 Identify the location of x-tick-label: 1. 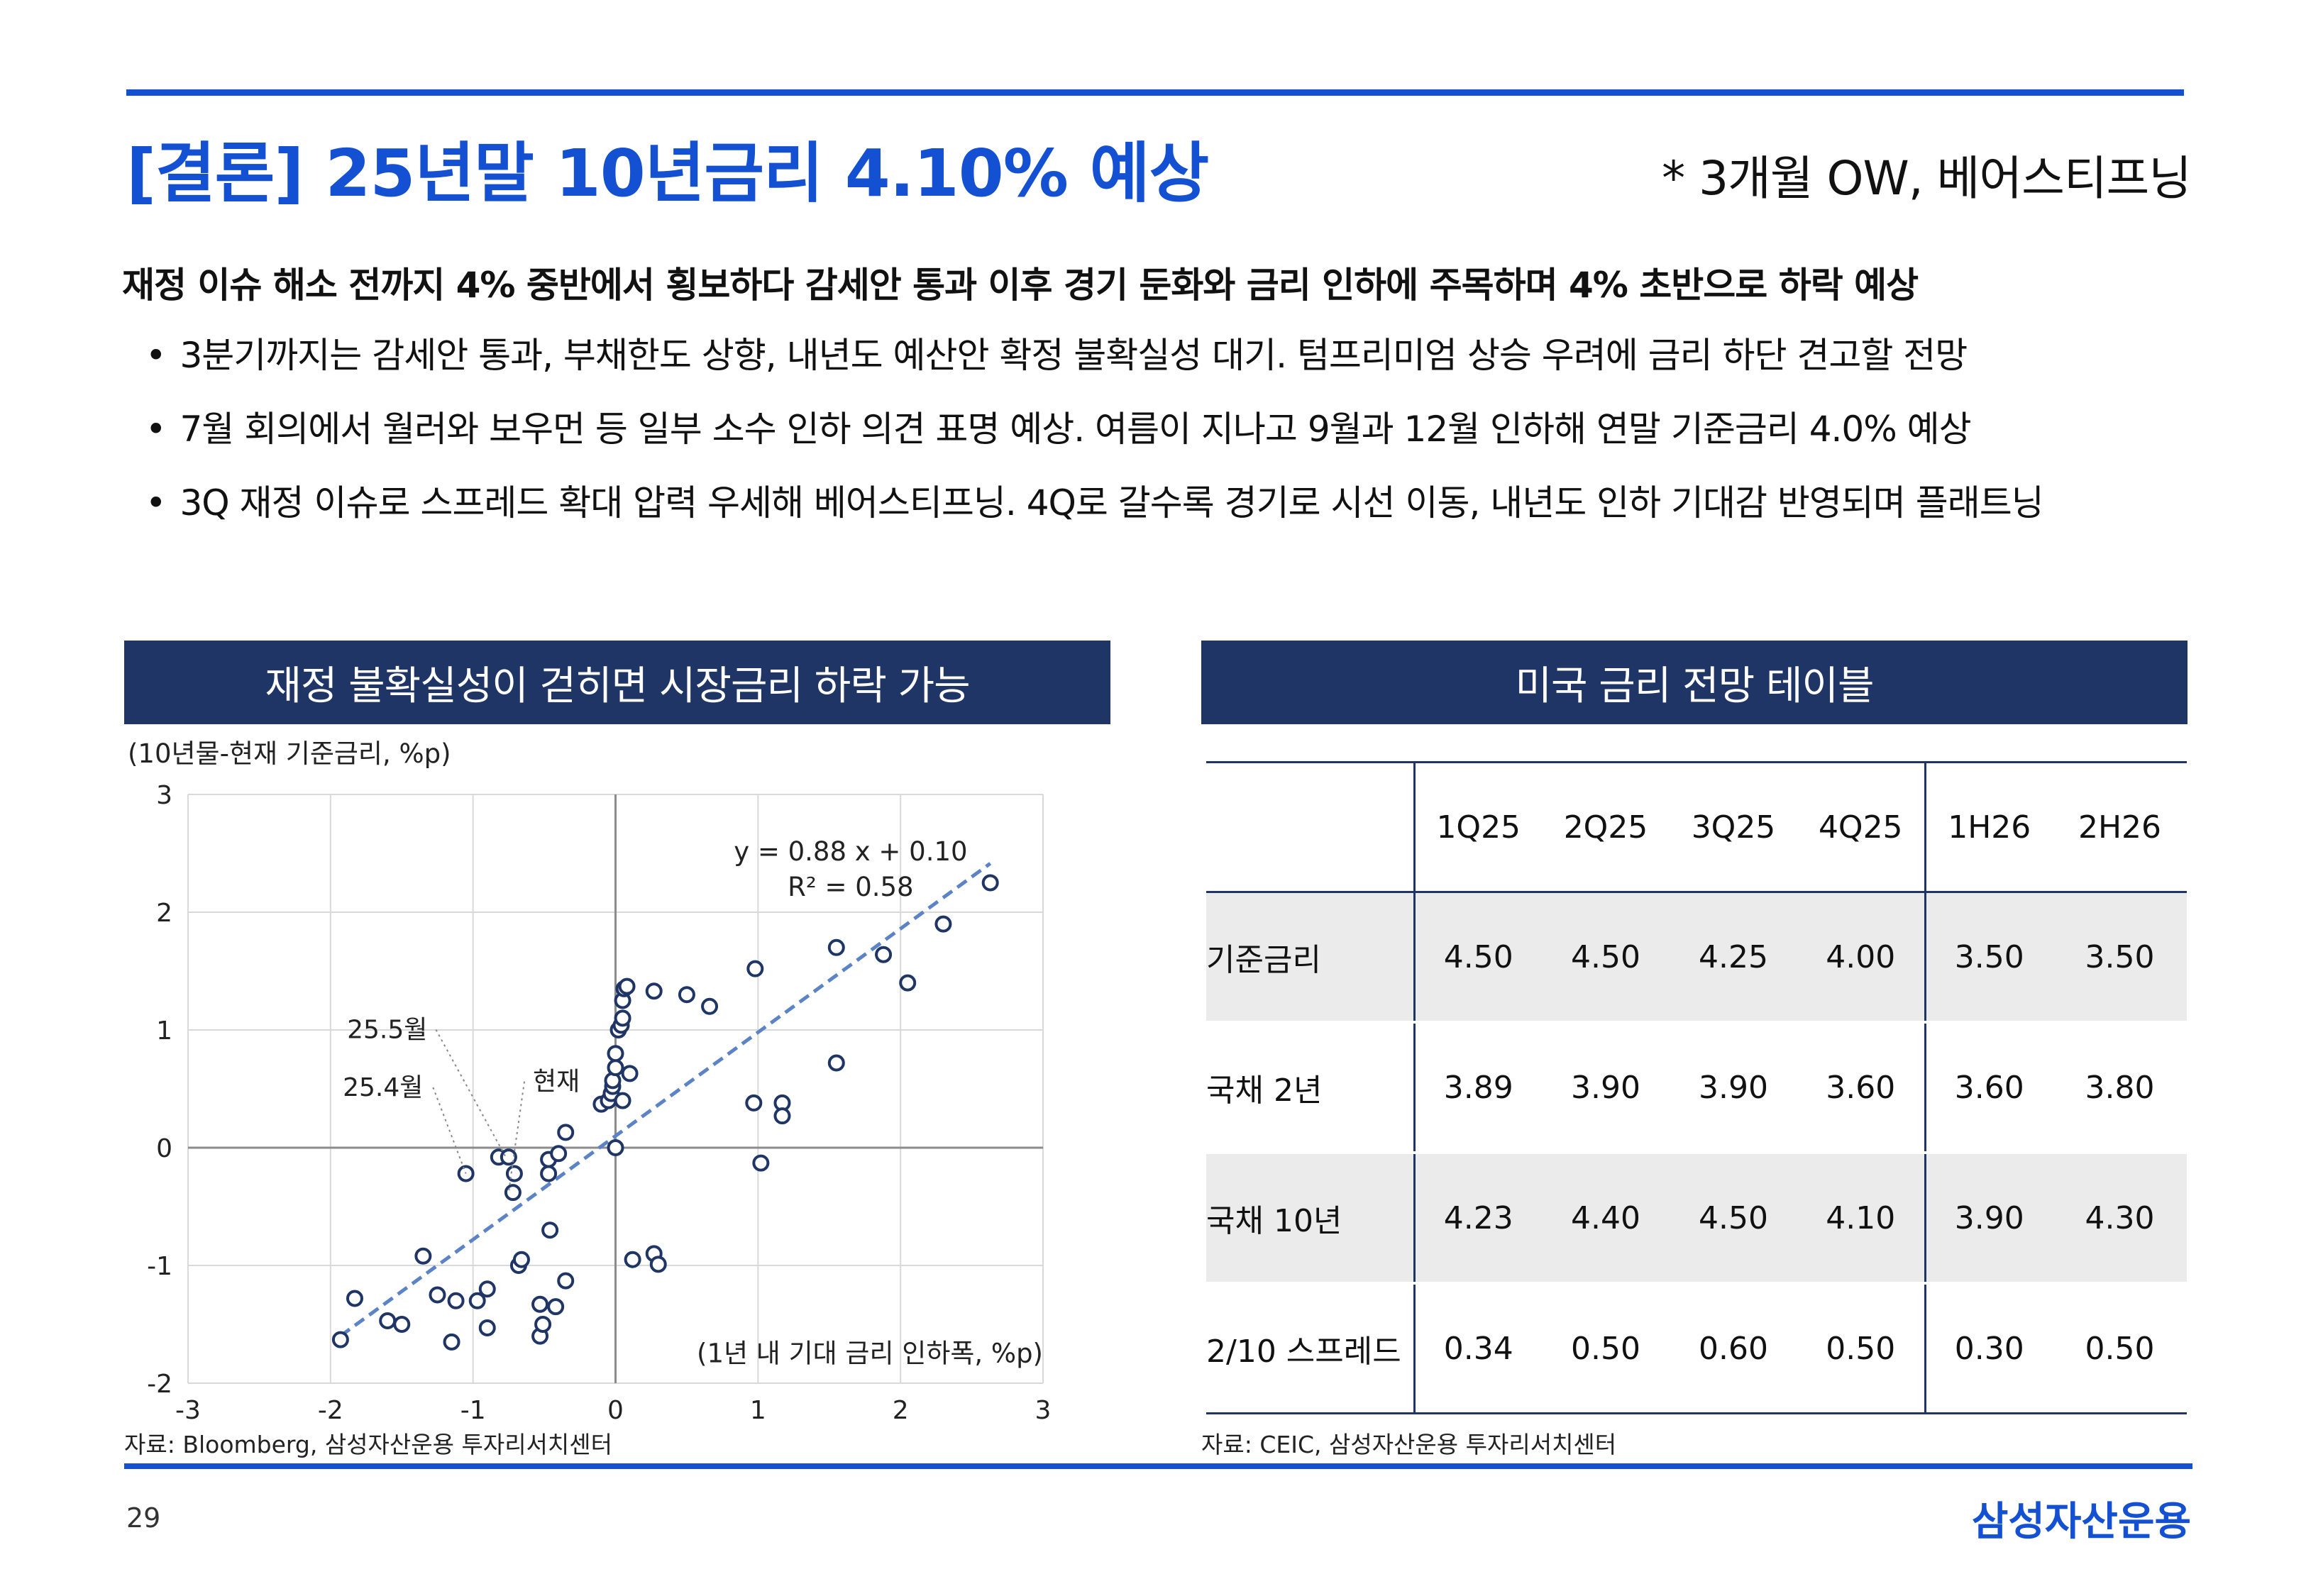
(758, 1410).